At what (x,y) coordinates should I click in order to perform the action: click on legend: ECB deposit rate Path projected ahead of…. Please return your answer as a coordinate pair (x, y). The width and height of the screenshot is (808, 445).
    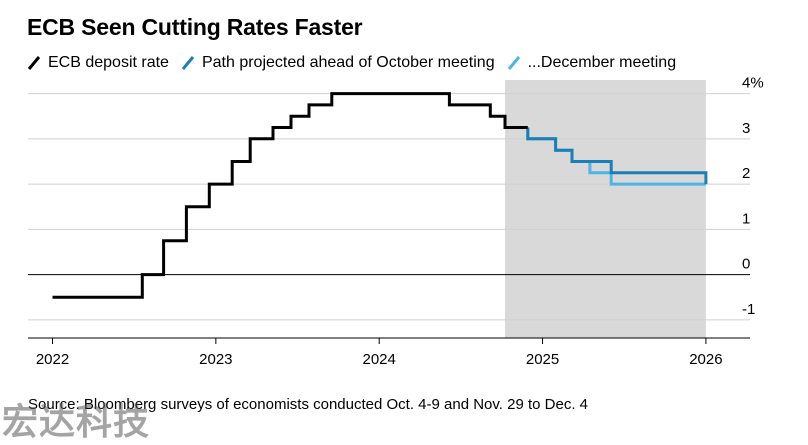
    Looking at the image, I should click on (357, 63).